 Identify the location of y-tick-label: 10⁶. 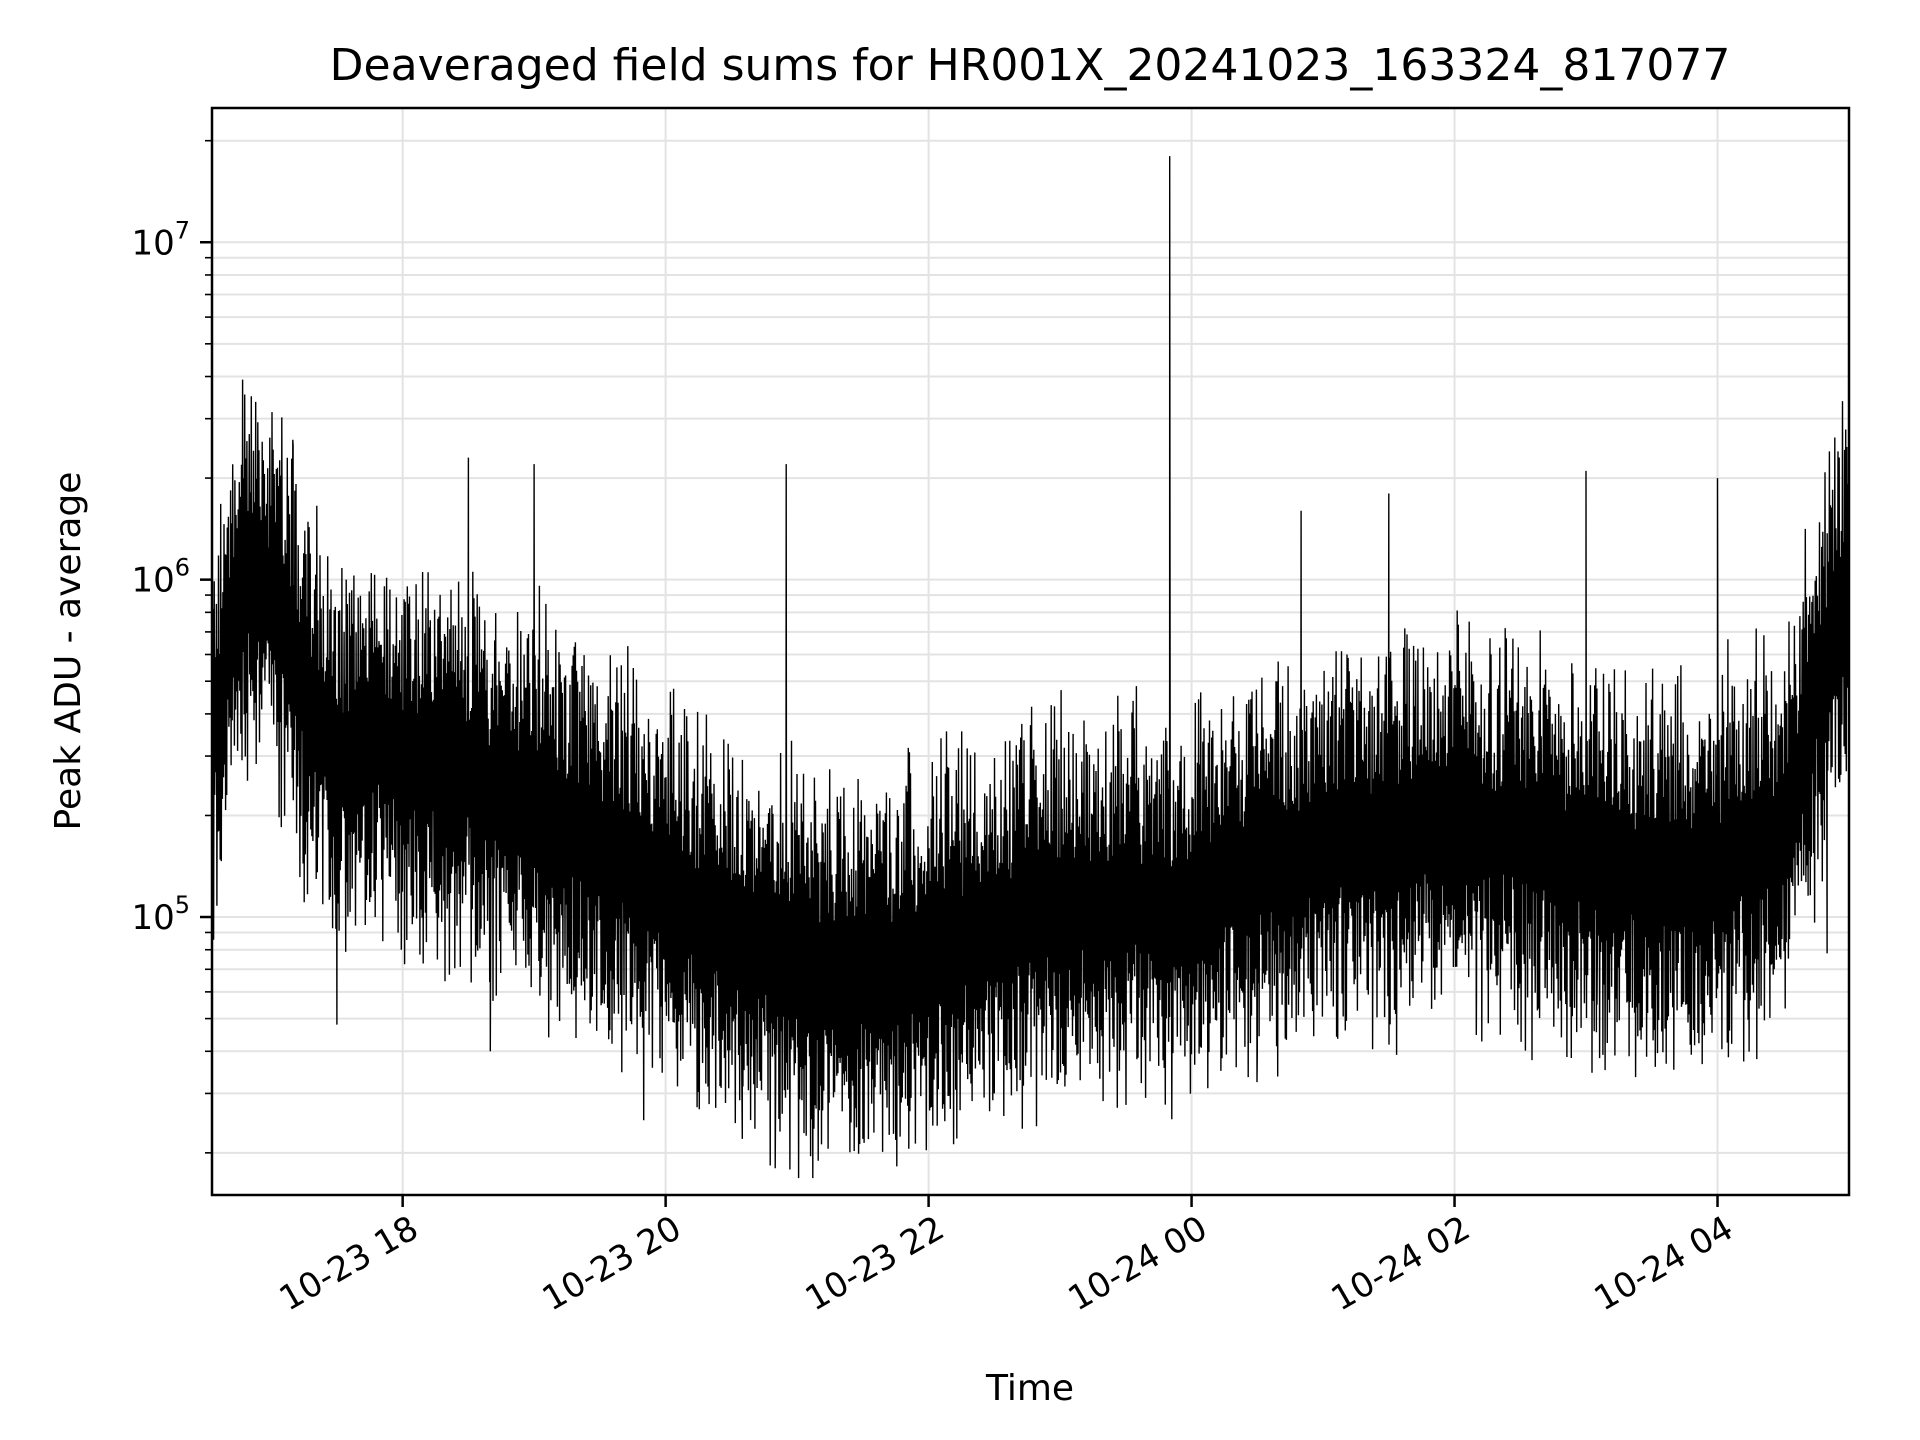
(160, 577).